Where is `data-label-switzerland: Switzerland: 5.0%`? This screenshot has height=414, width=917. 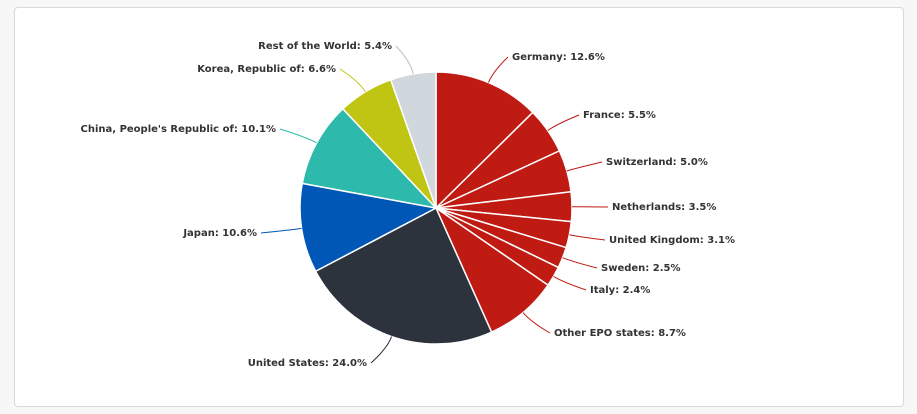
data-label-switzerland: Switzerland: 5.0% is located at coordinates (657, 162).